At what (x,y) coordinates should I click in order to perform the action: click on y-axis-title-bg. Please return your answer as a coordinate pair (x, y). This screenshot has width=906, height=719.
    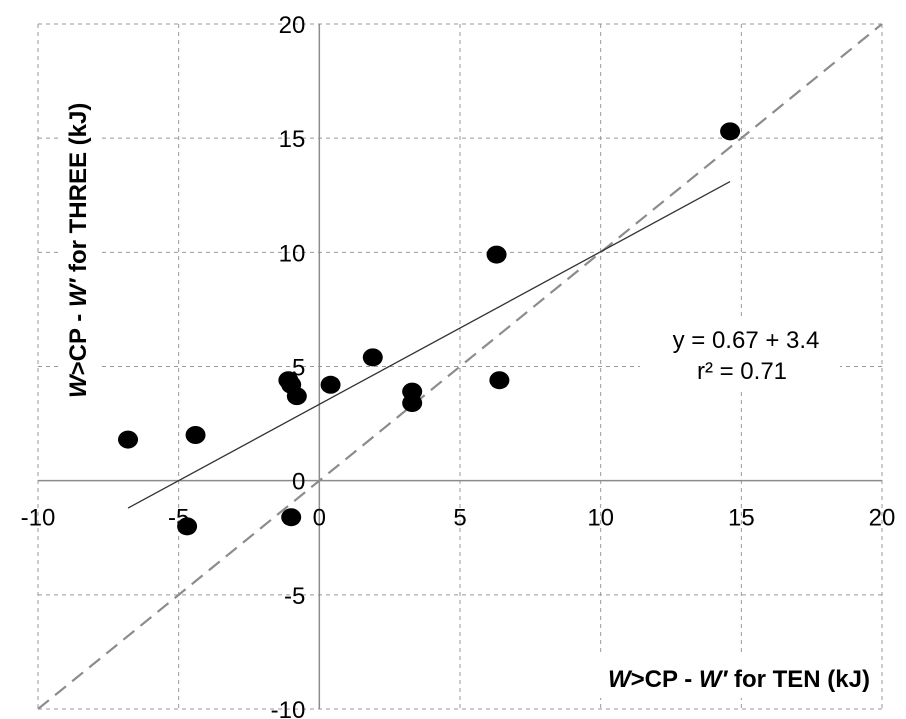
    Looking at the image, I should click on (78, 221).